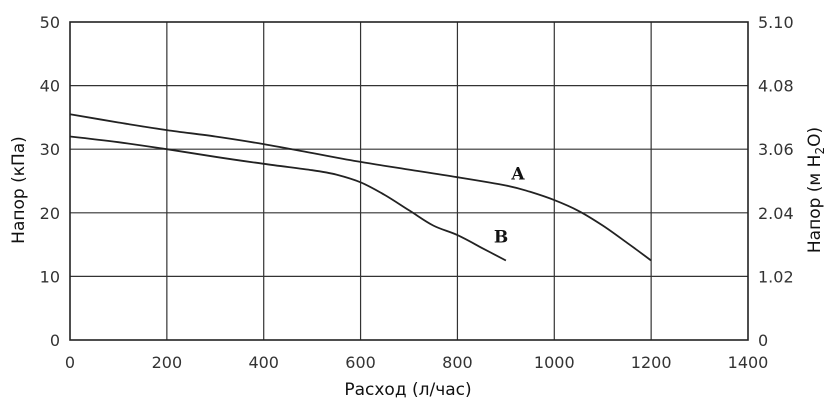  What do you see at coordinates (457, 362) in the screenshot?
I see `x-tick-label: 800` at bounding box center [457, 362].